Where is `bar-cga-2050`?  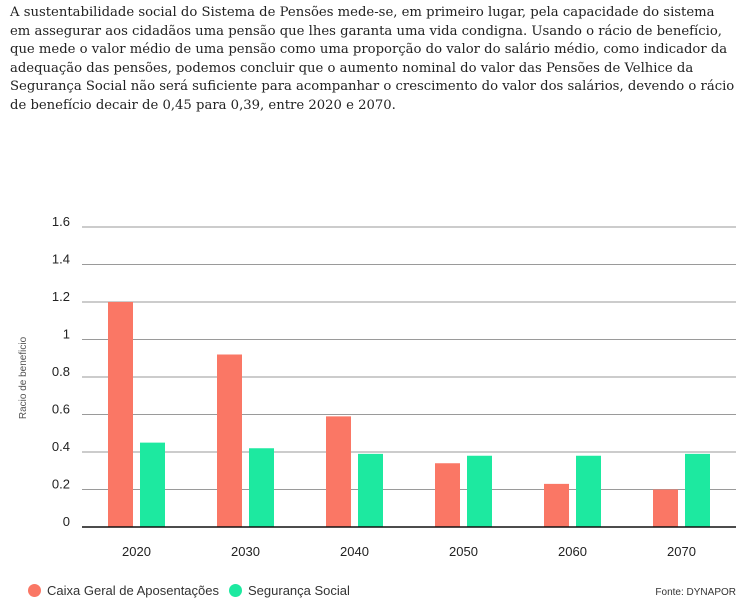
bar-cga-2050 is located at coordinates (447, 495).